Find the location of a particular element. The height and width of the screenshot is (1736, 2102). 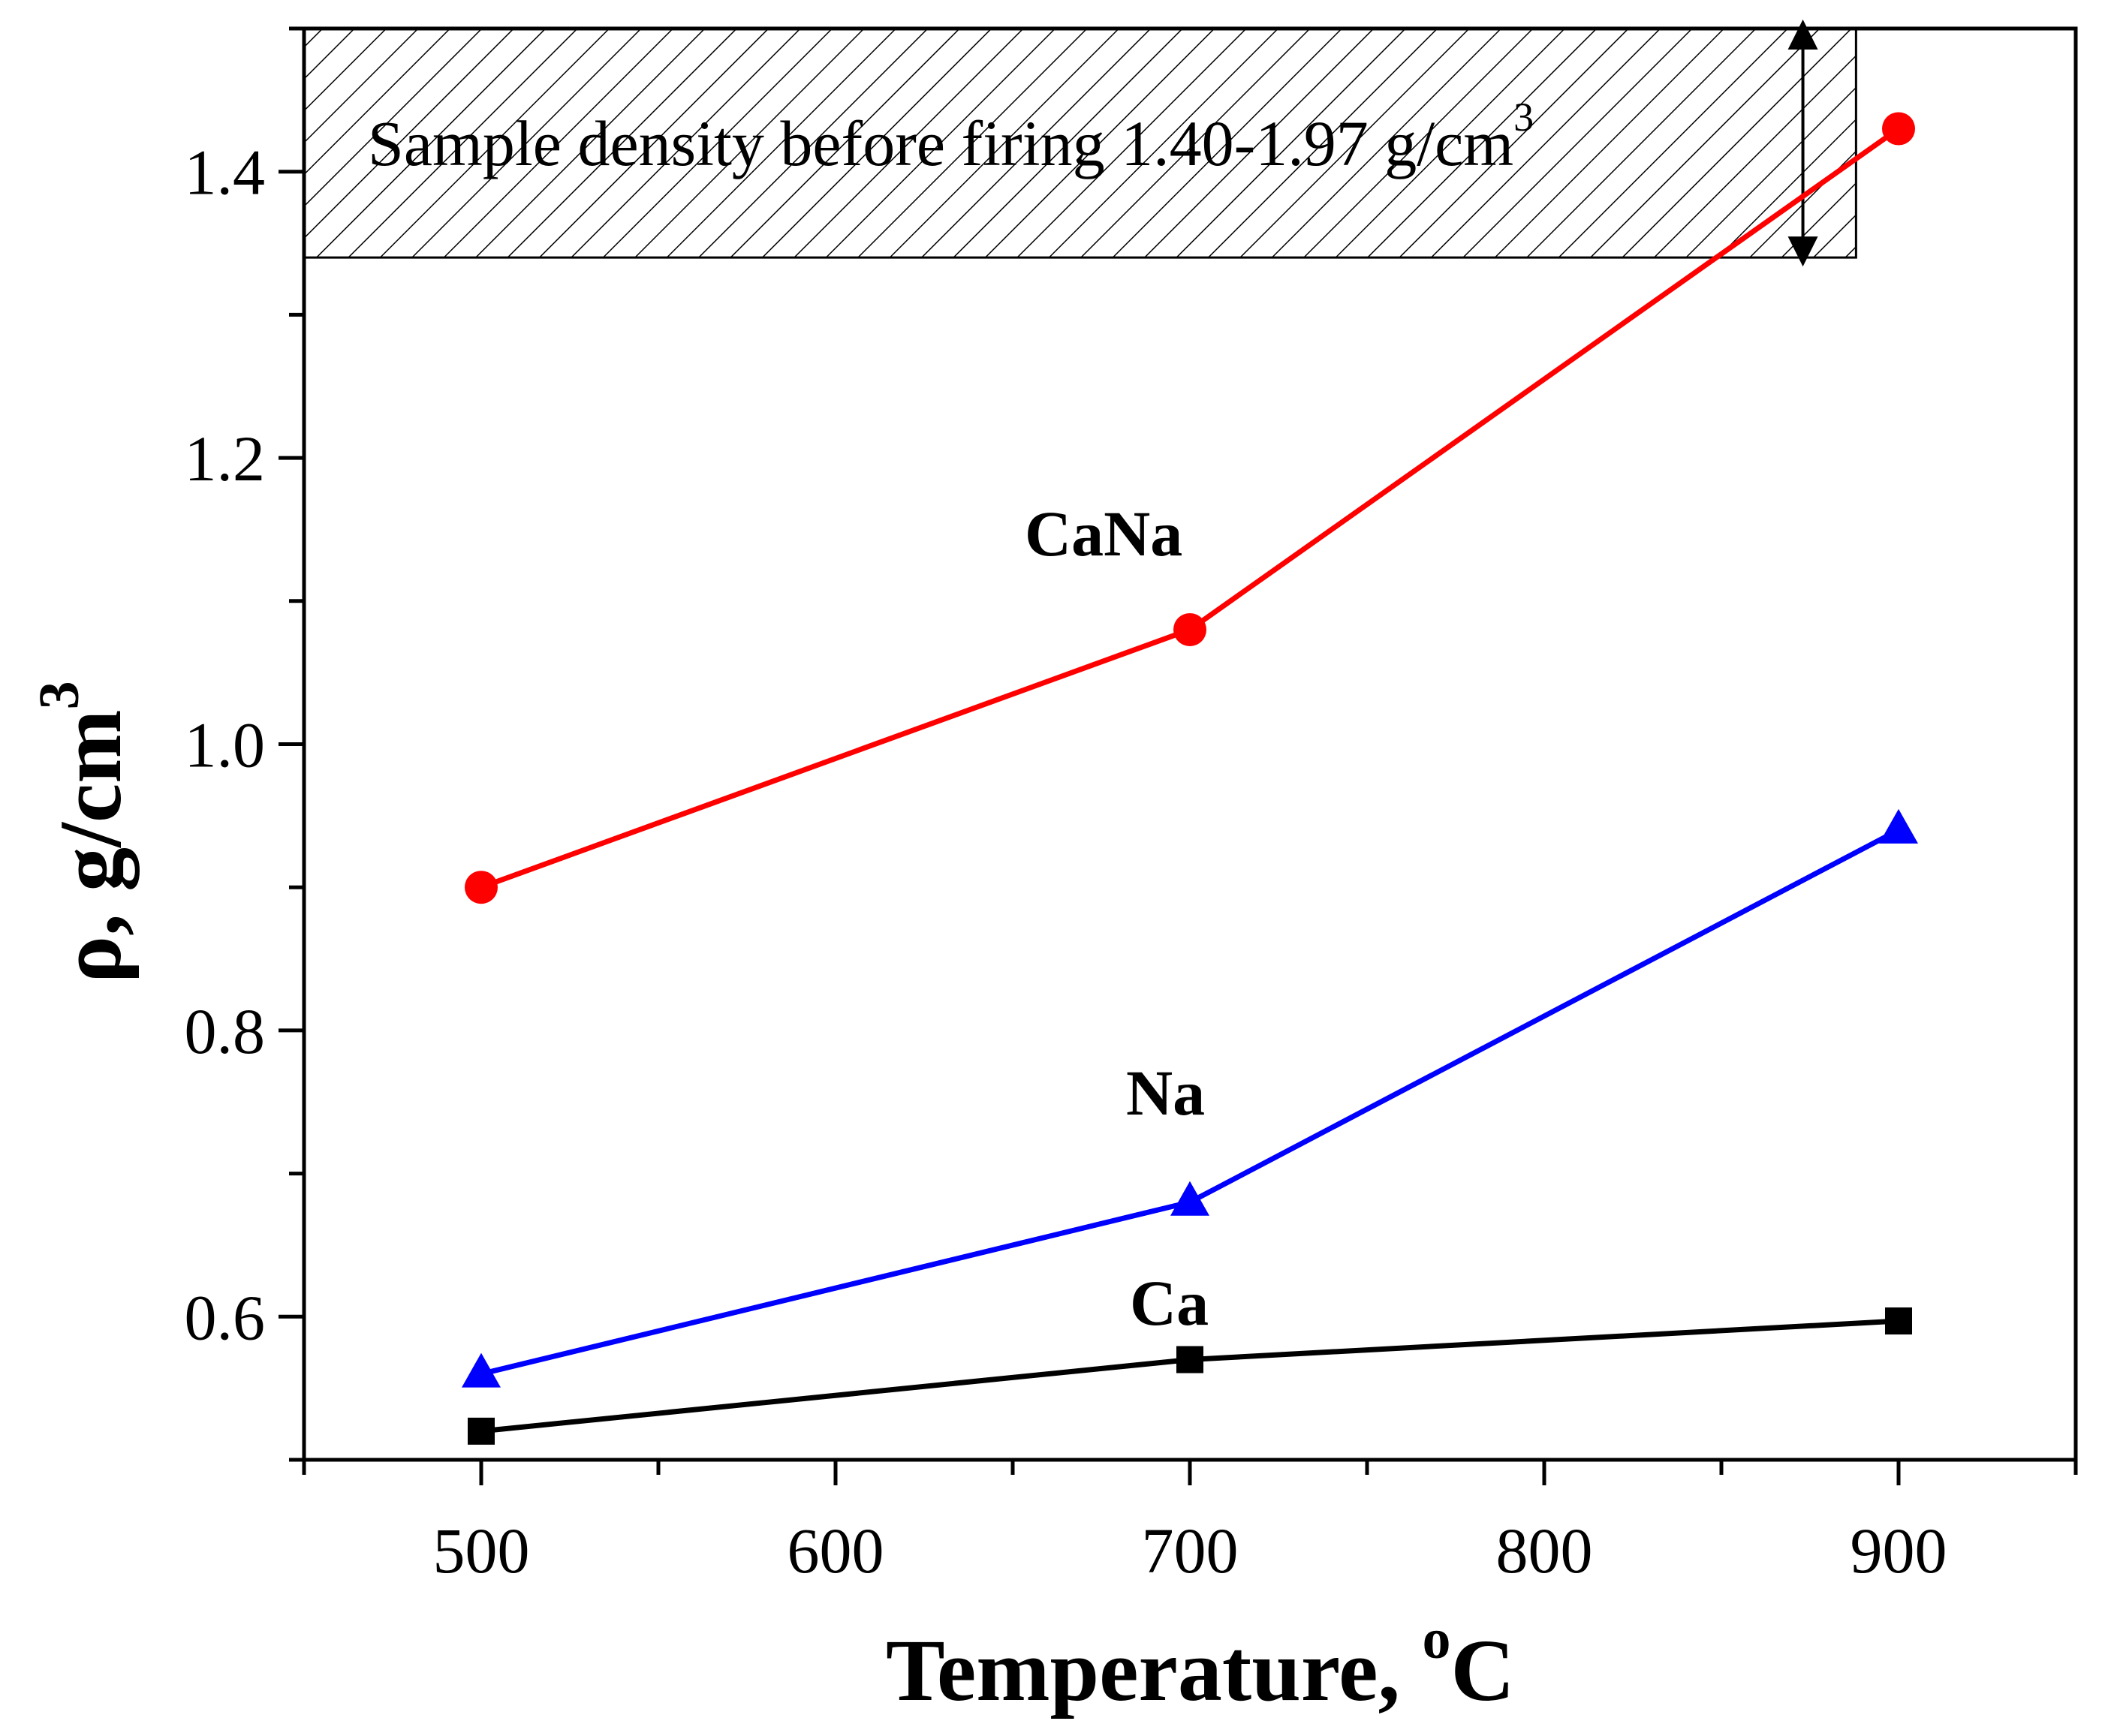

hatched-density-band is located at coordinates (1080, 143).